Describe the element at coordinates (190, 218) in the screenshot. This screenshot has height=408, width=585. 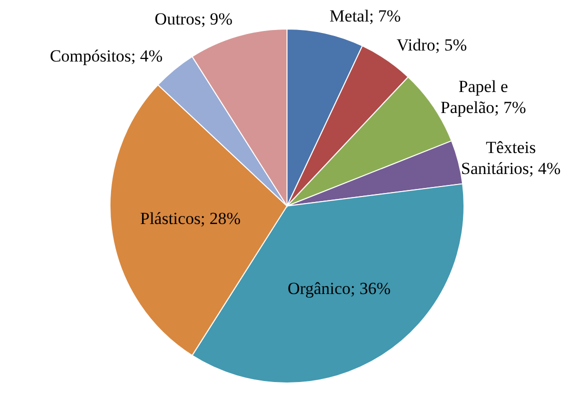
I see `slice-label: Plásticos; 28%` at that location.